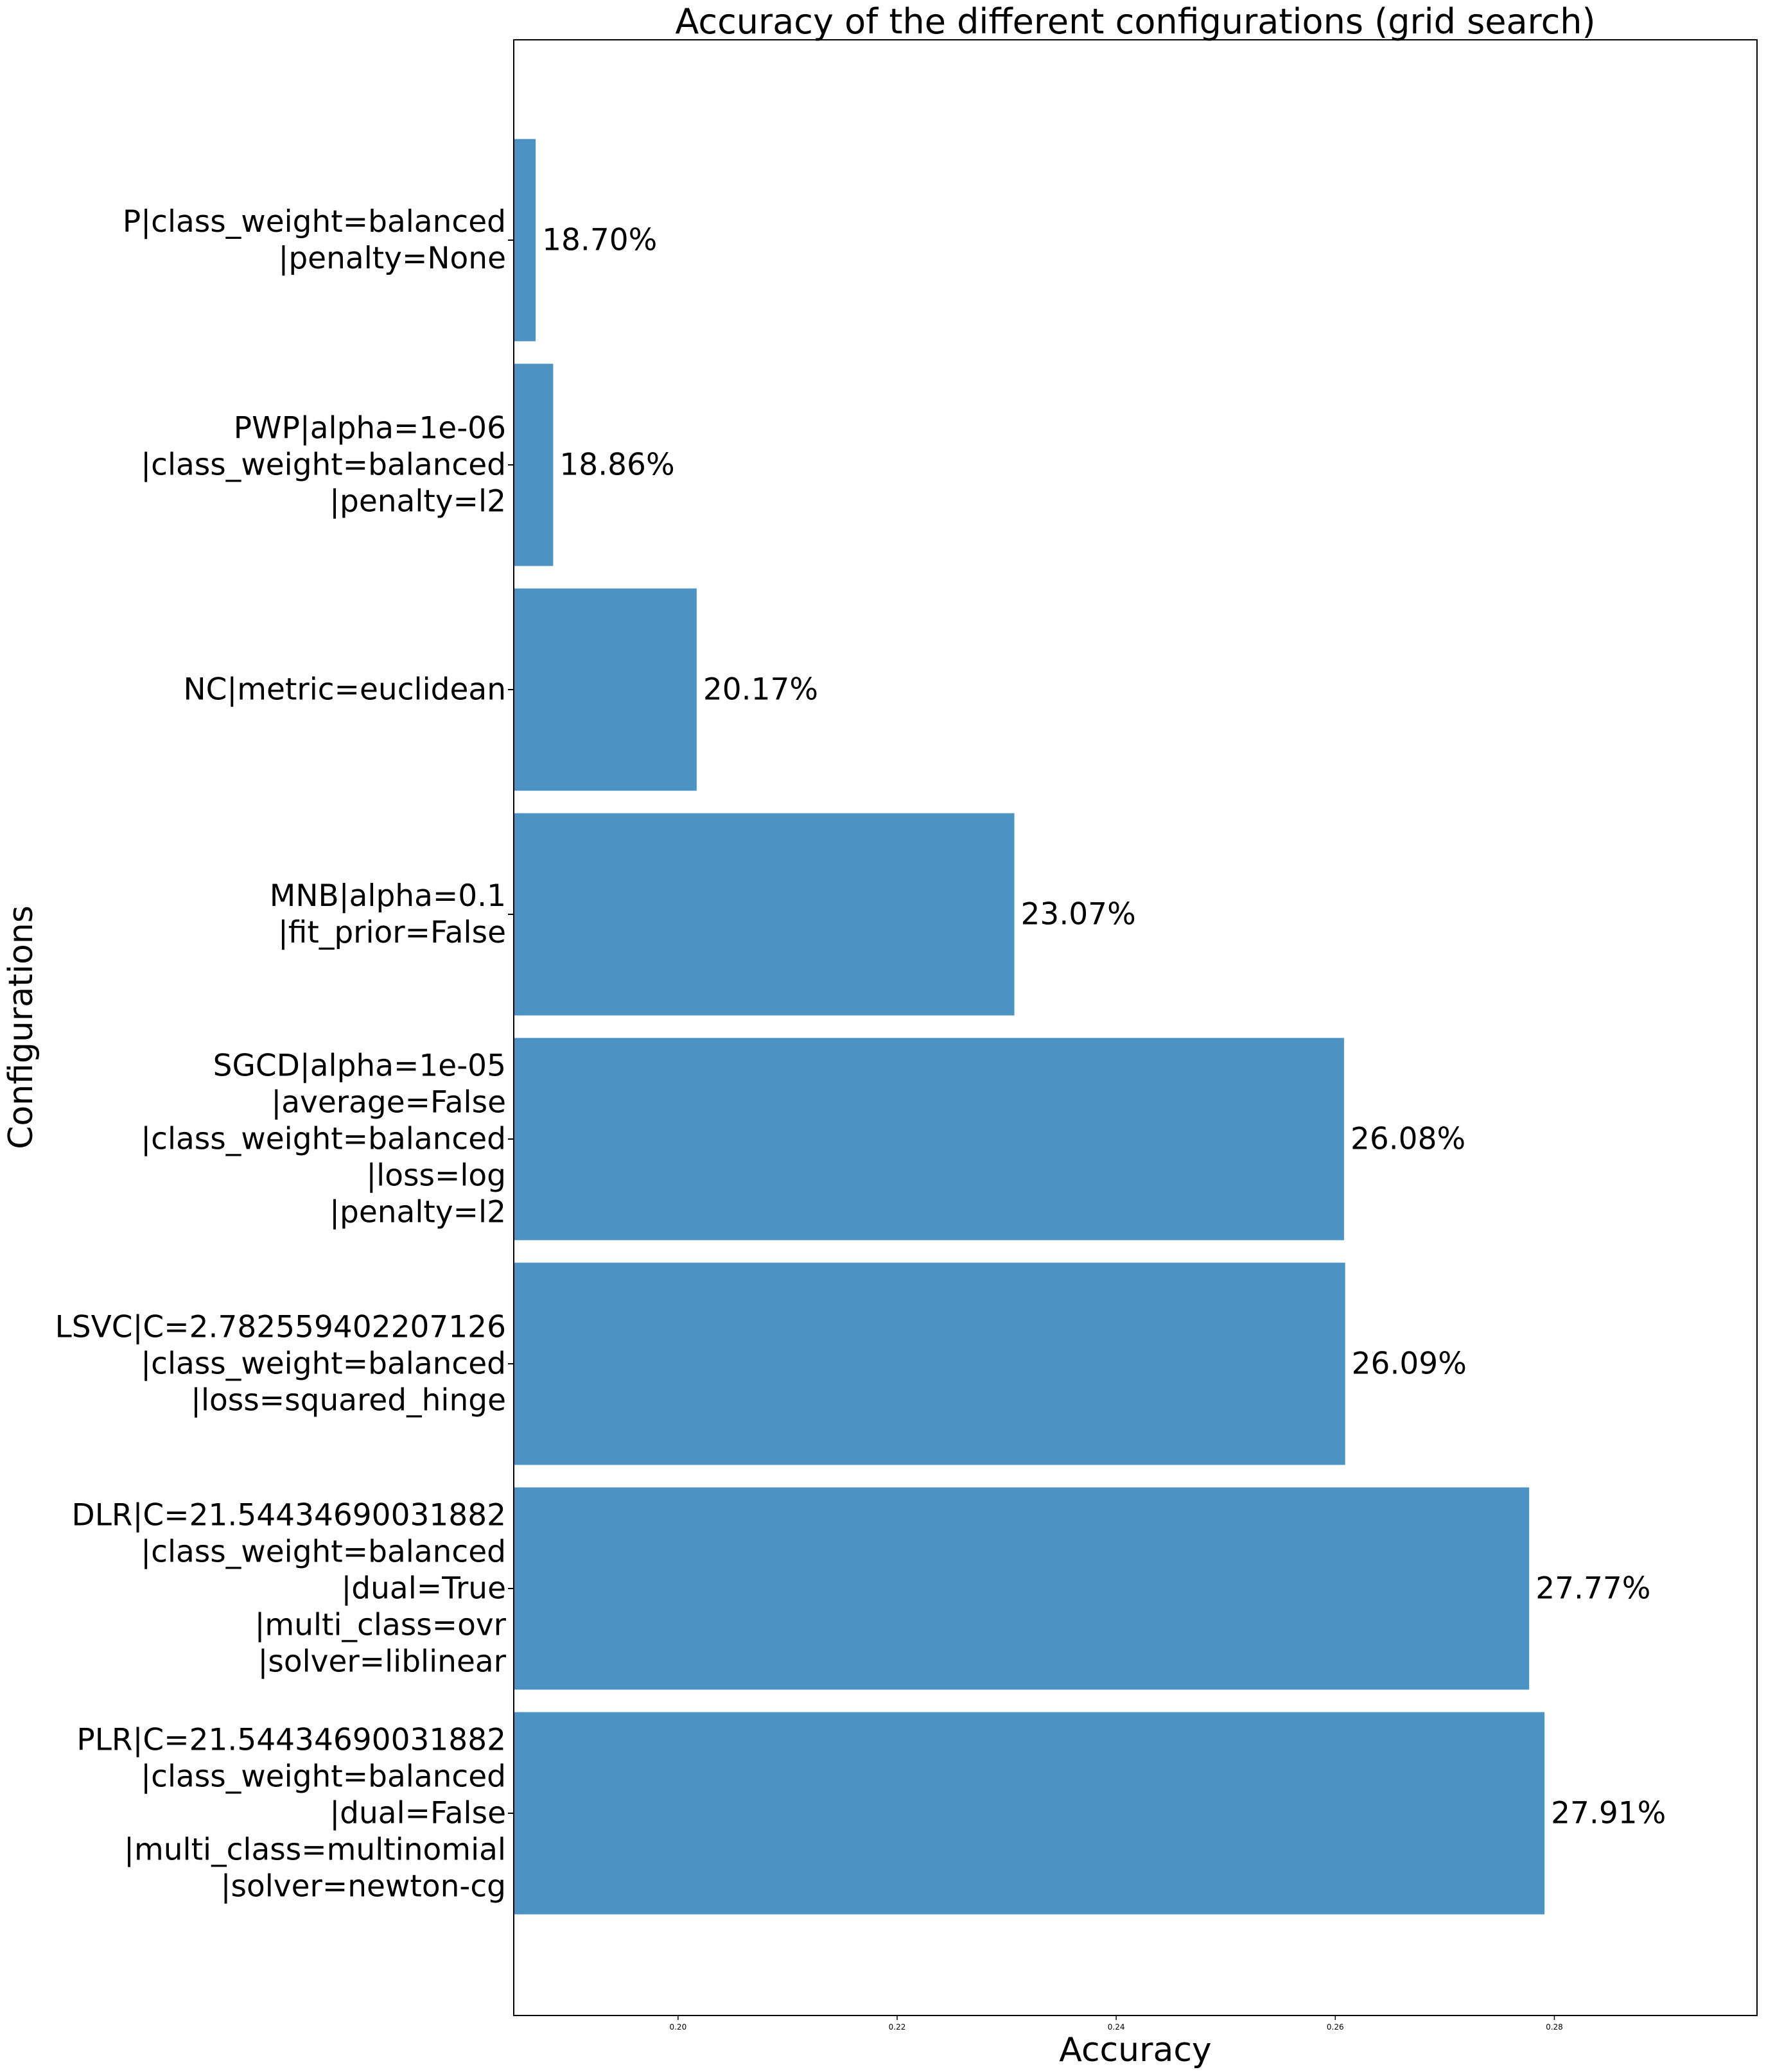  Describe the element at coordinates (382, 1662) in the screenshot. I see `y-tick-label: |solver=liblinear` at that location.